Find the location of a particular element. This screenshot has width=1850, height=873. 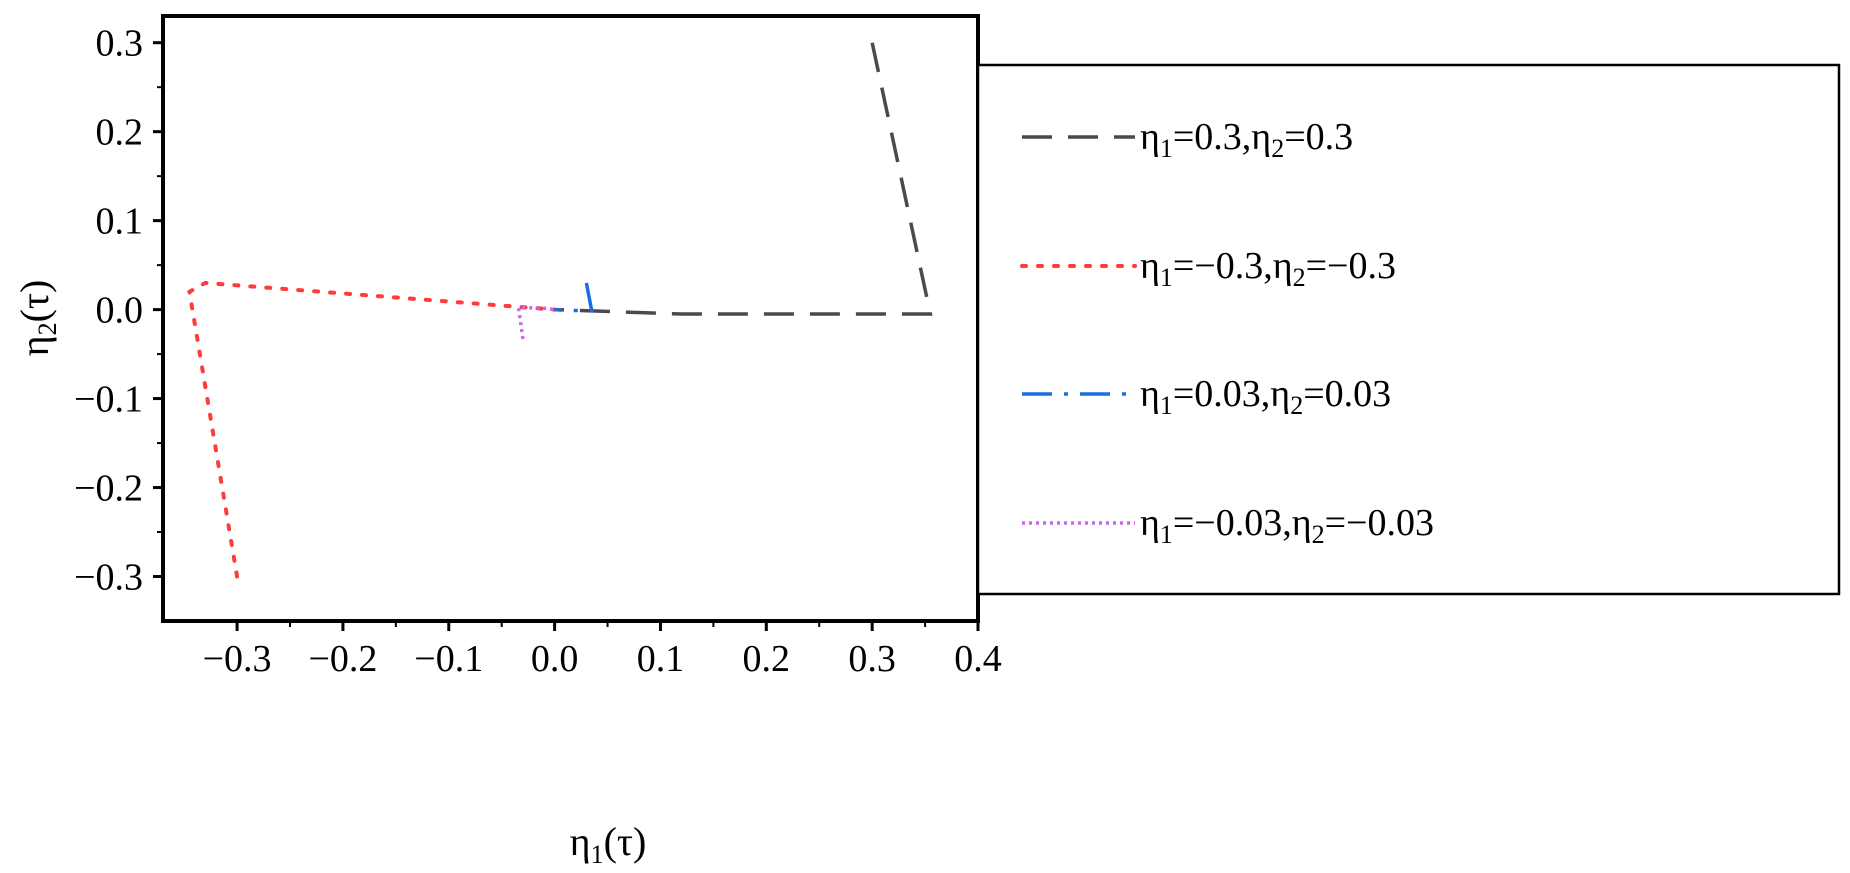

legend-entry-3: η1=0.03,η2=0.03 is located at coordinates (1206, 396).